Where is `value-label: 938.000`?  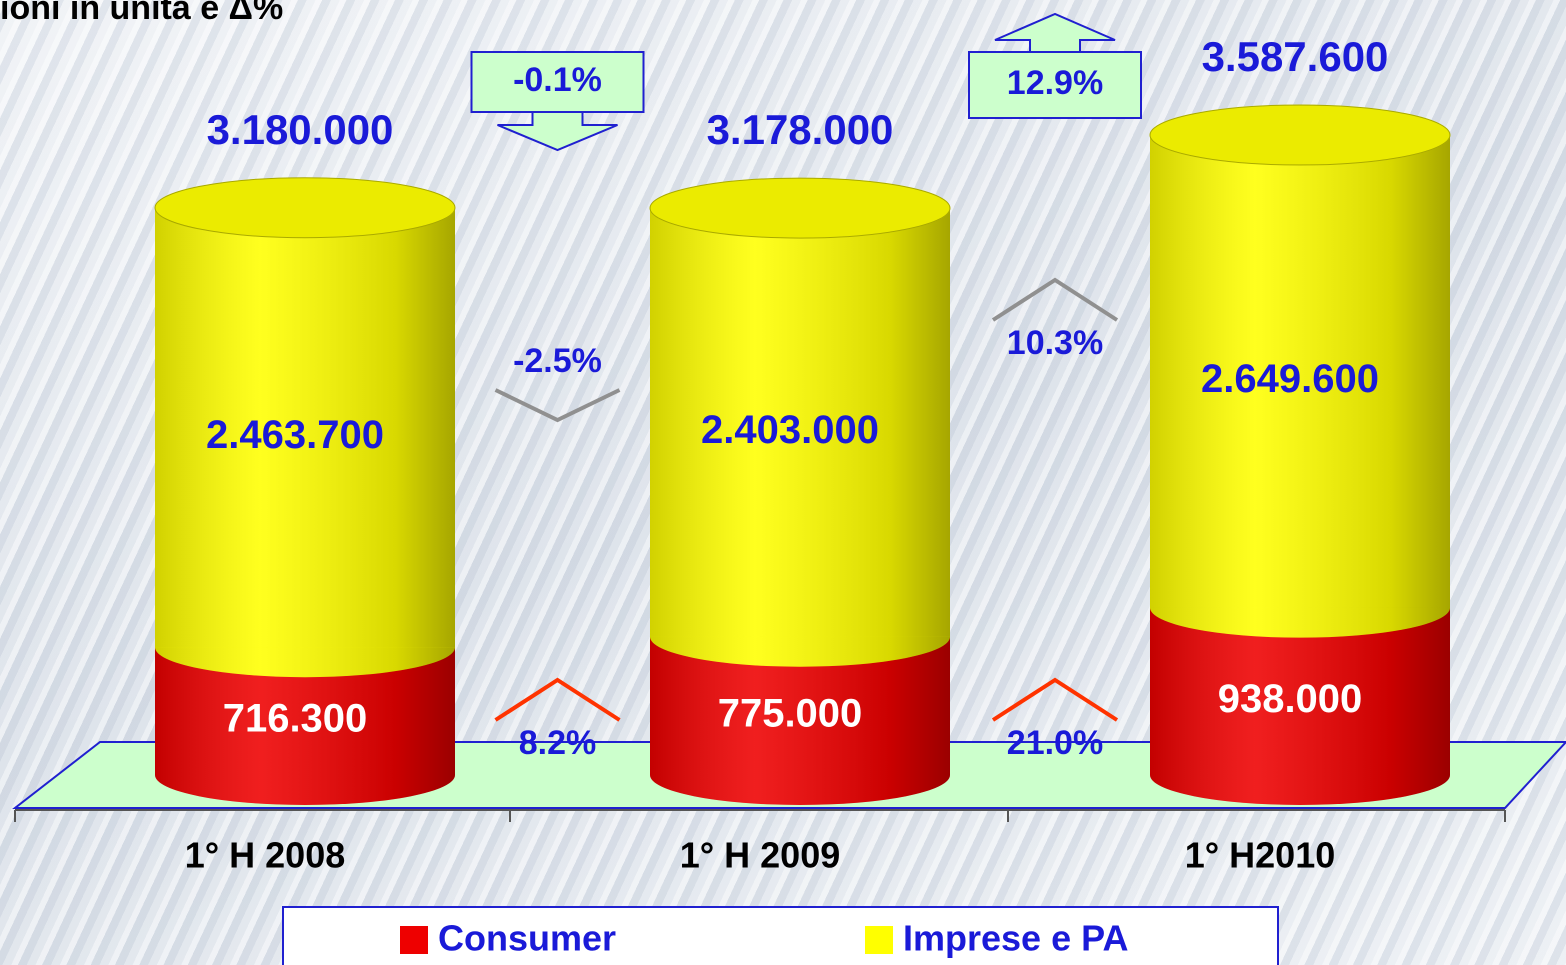
value-label: 938.000 is located at coordinates (1290, 699).